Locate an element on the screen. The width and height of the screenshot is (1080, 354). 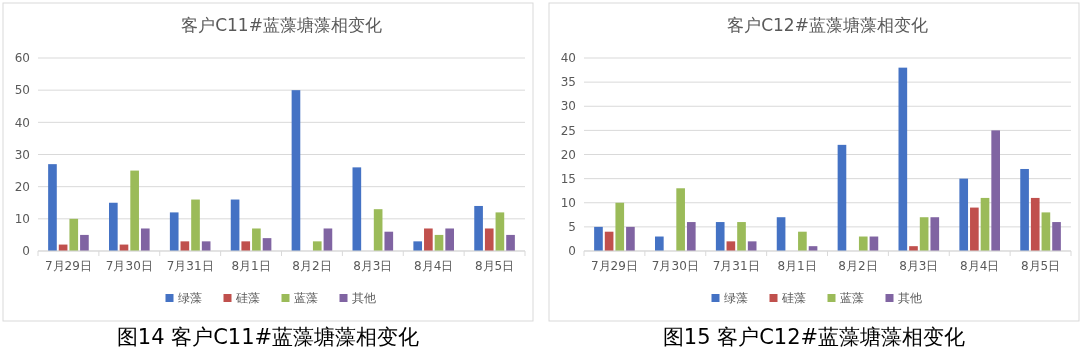
y-tick-label: 60 is located at coordinates (22, 58).